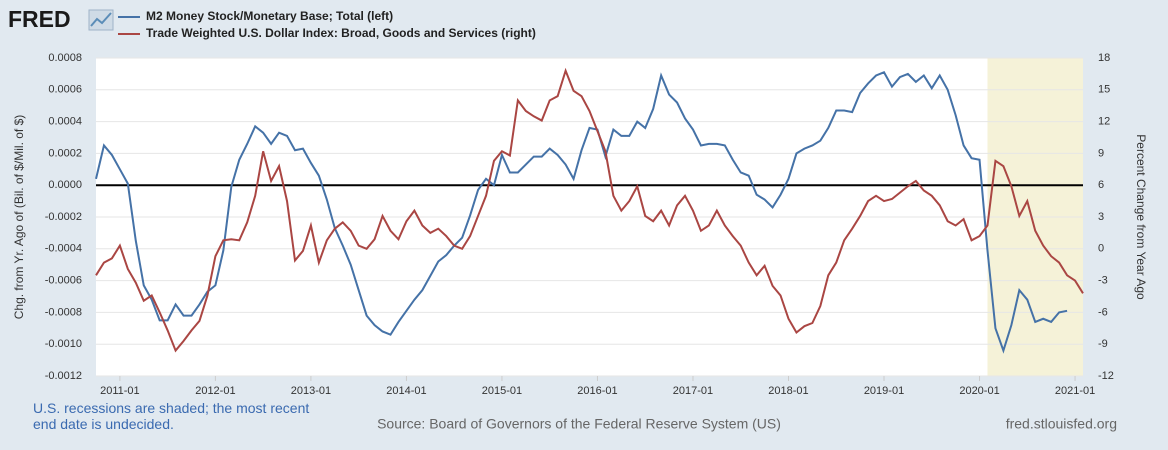 This screenshot has height=450, width=1168. Describe the element at coordinates (101, 20) in the screenshot. I see `logo-icon` at that location.